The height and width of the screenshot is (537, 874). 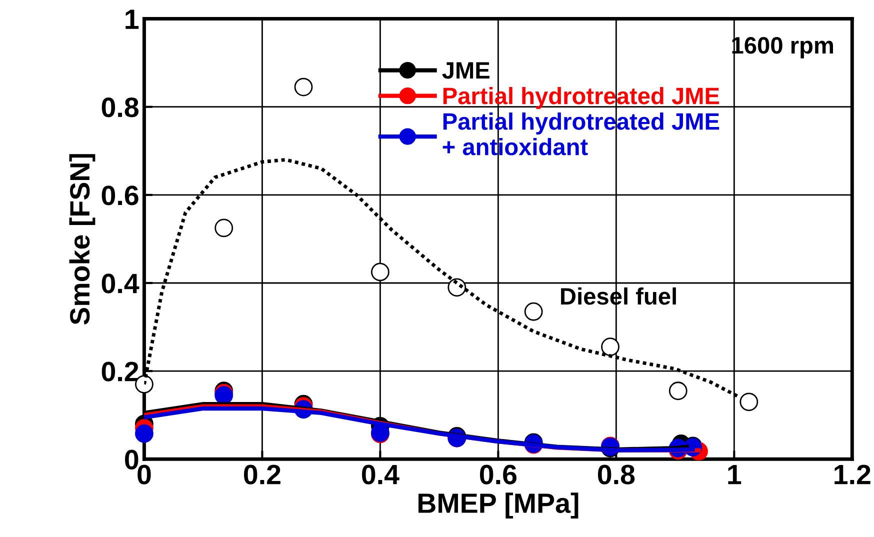 What do you see at coordinates (735, 474) in the screenshot?
I see `x-tick-label: 1` at bounding box center [735, 474].